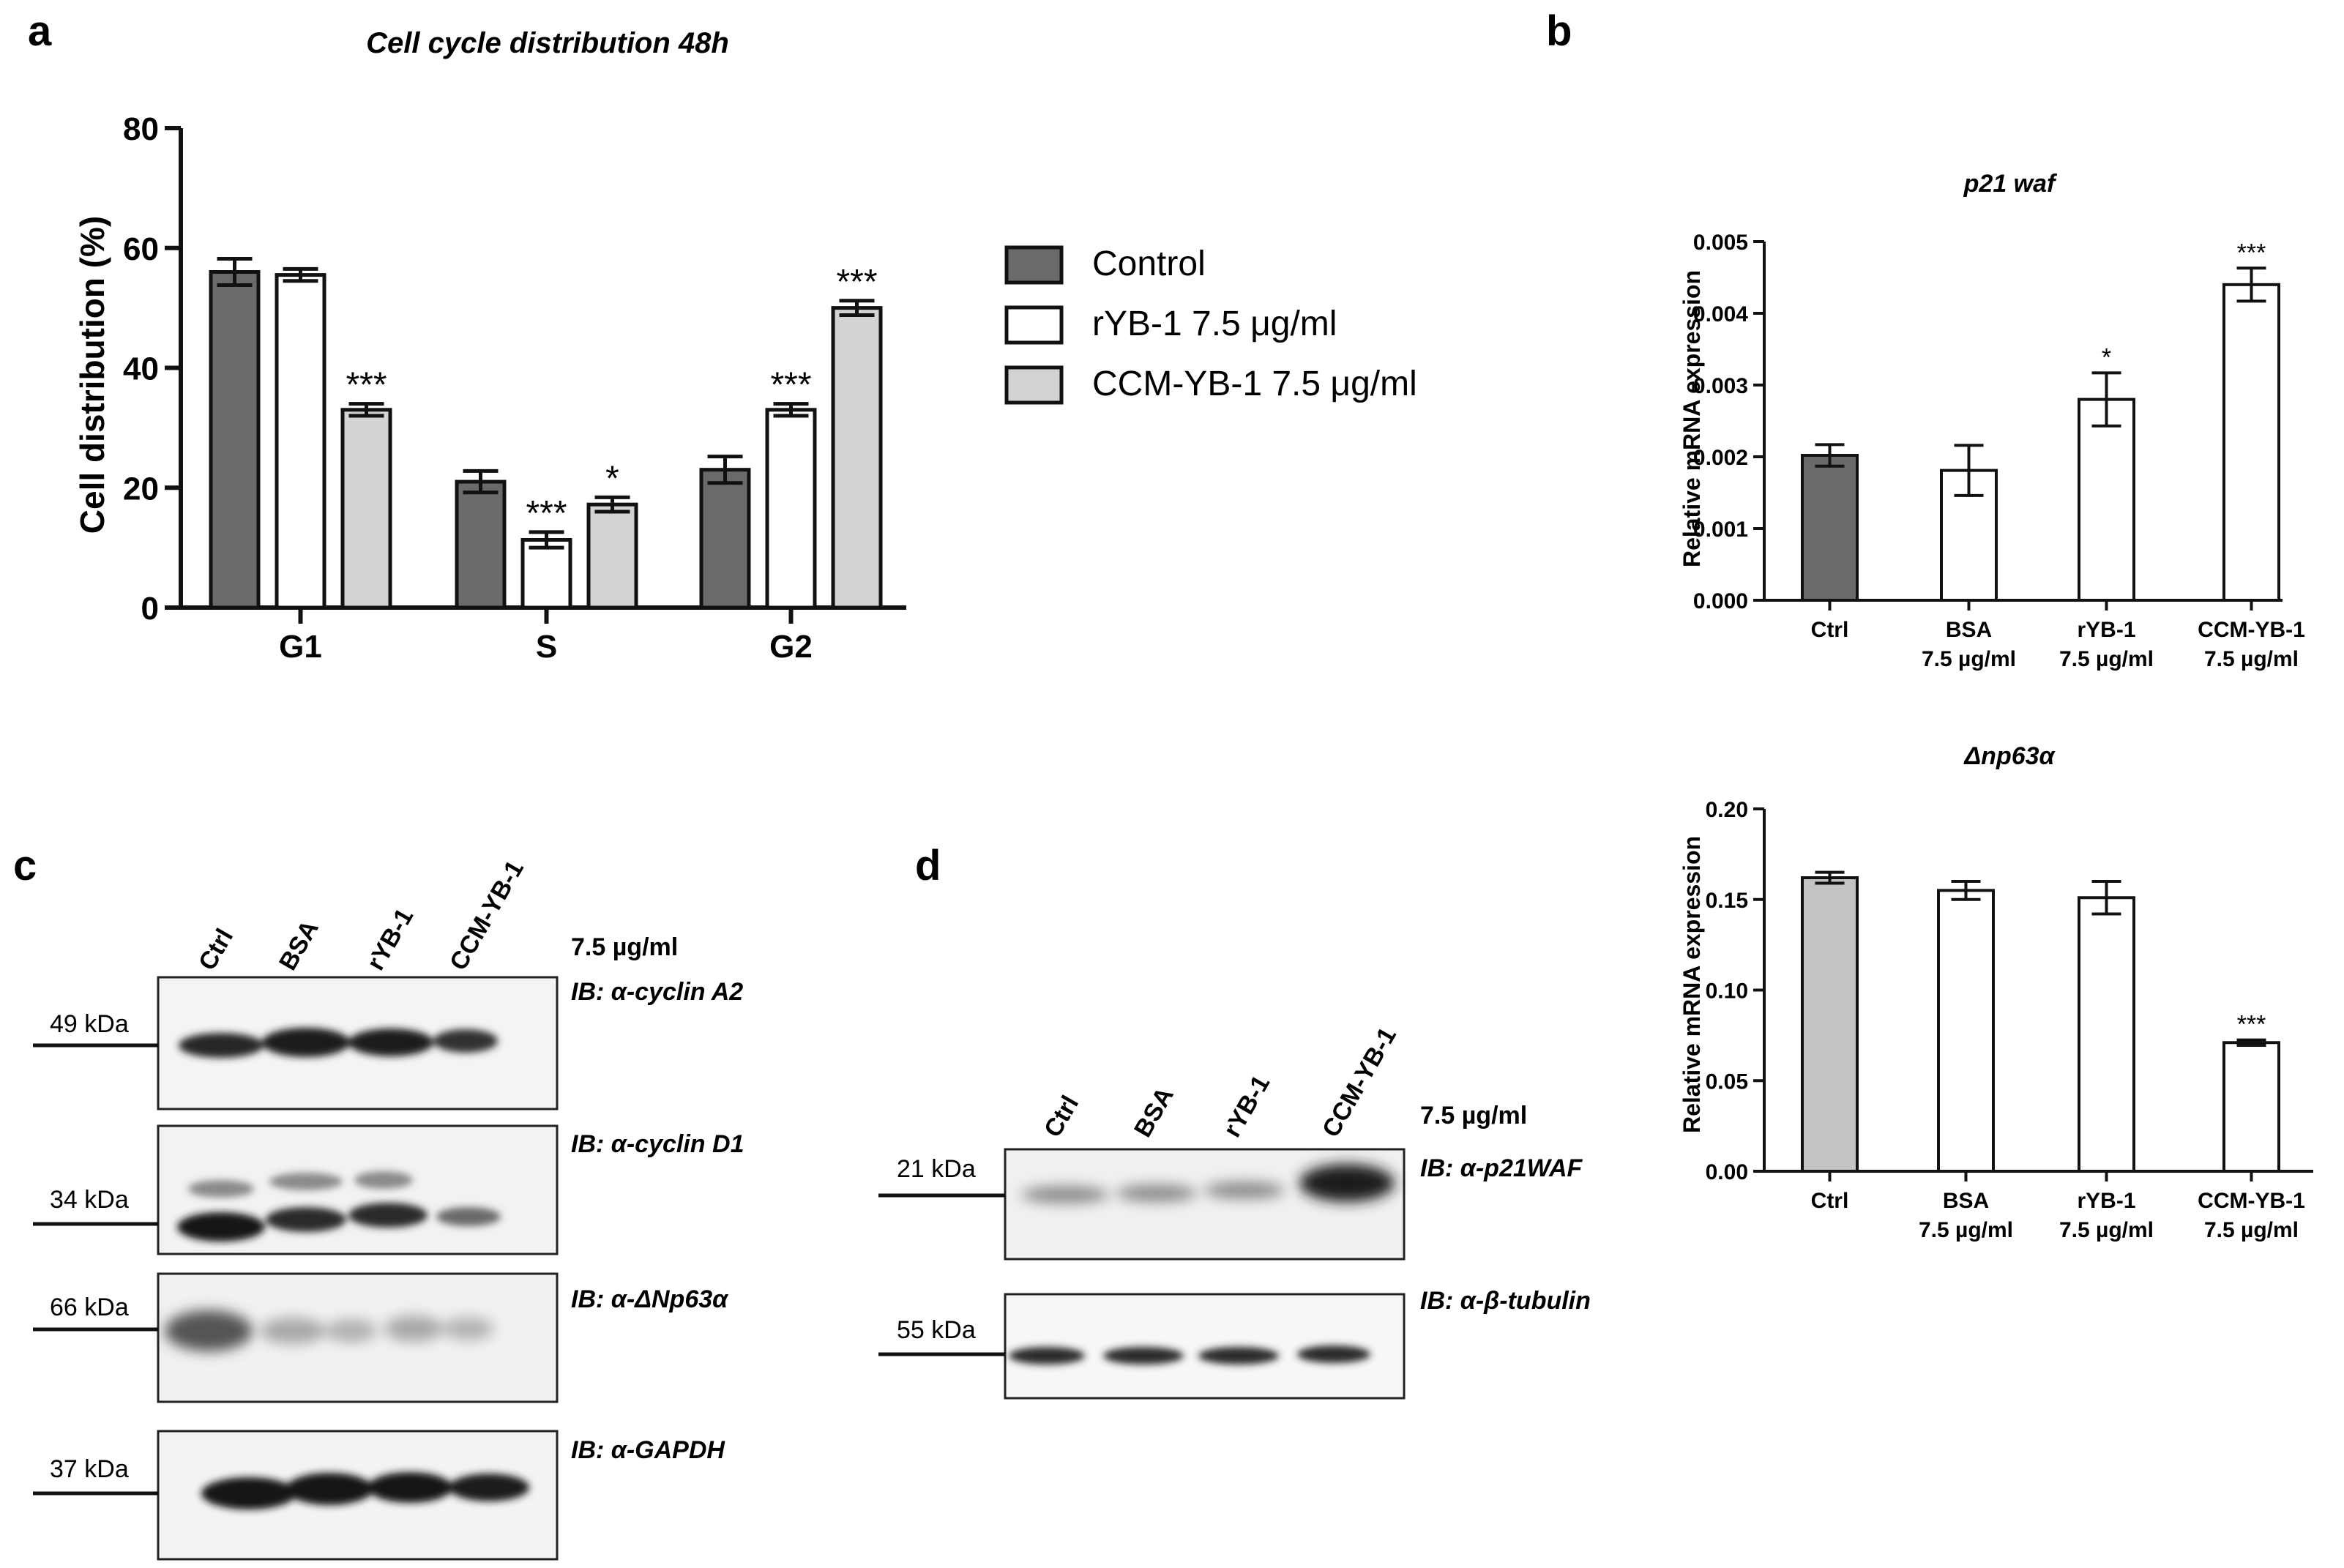  I want to click on chart-a-ytick-label: 80, so click(141, 129).